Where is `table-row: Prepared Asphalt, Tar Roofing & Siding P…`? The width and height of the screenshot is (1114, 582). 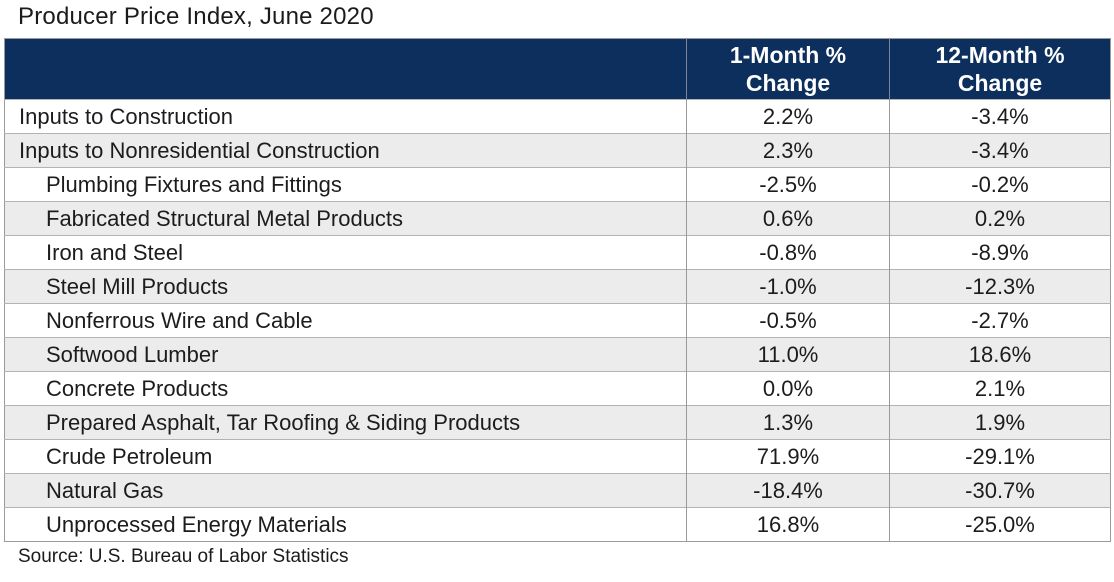 table-row: Prepared Asphalt, Tar Roofing & Siding P… is located at coordinates (557, 422).